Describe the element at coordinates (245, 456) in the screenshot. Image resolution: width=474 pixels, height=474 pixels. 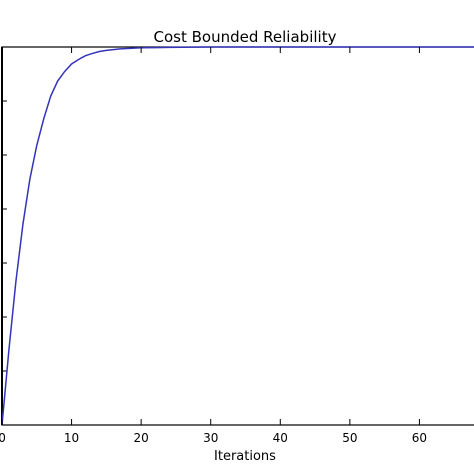
I see `x-axis-label: Iterations` at that location.